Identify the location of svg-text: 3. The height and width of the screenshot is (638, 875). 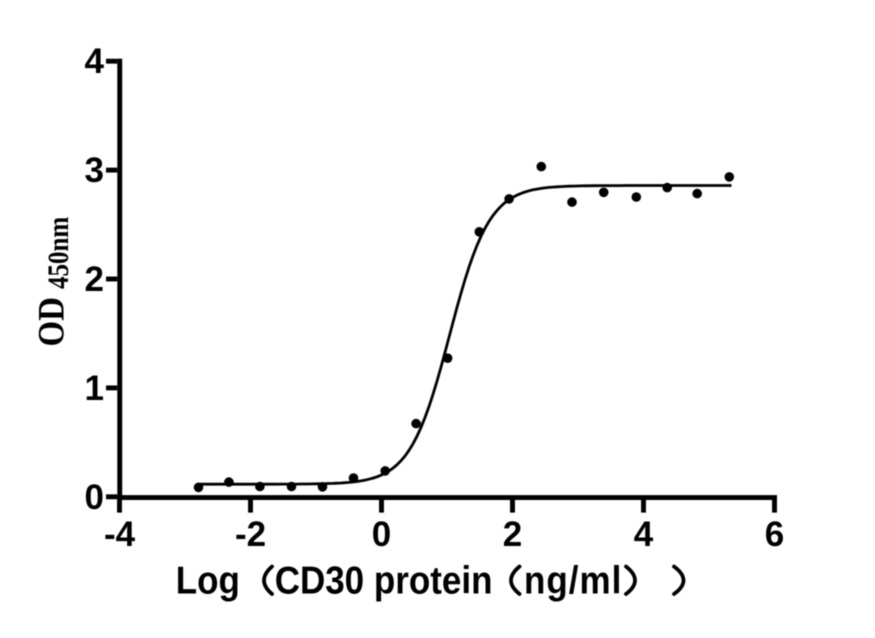
(94, 170).